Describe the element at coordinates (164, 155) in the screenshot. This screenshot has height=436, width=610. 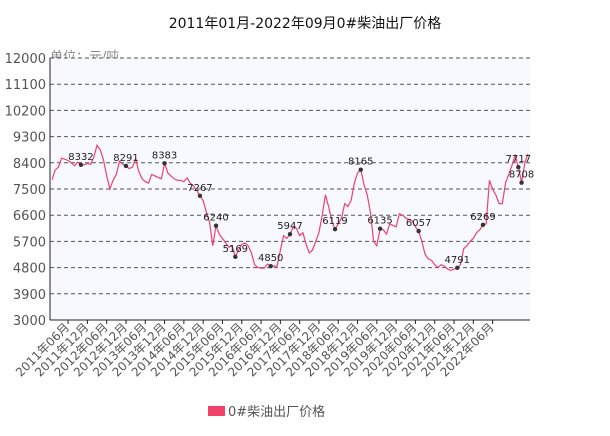
I see `data-label: 8383` at that location.